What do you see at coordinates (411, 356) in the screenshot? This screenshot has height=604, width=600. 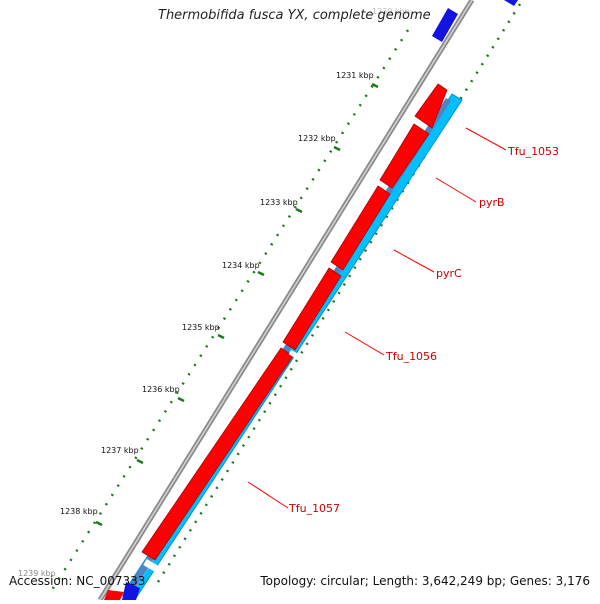 I see `gene-label: Tfu_1056` at bounding box center [411, 356].